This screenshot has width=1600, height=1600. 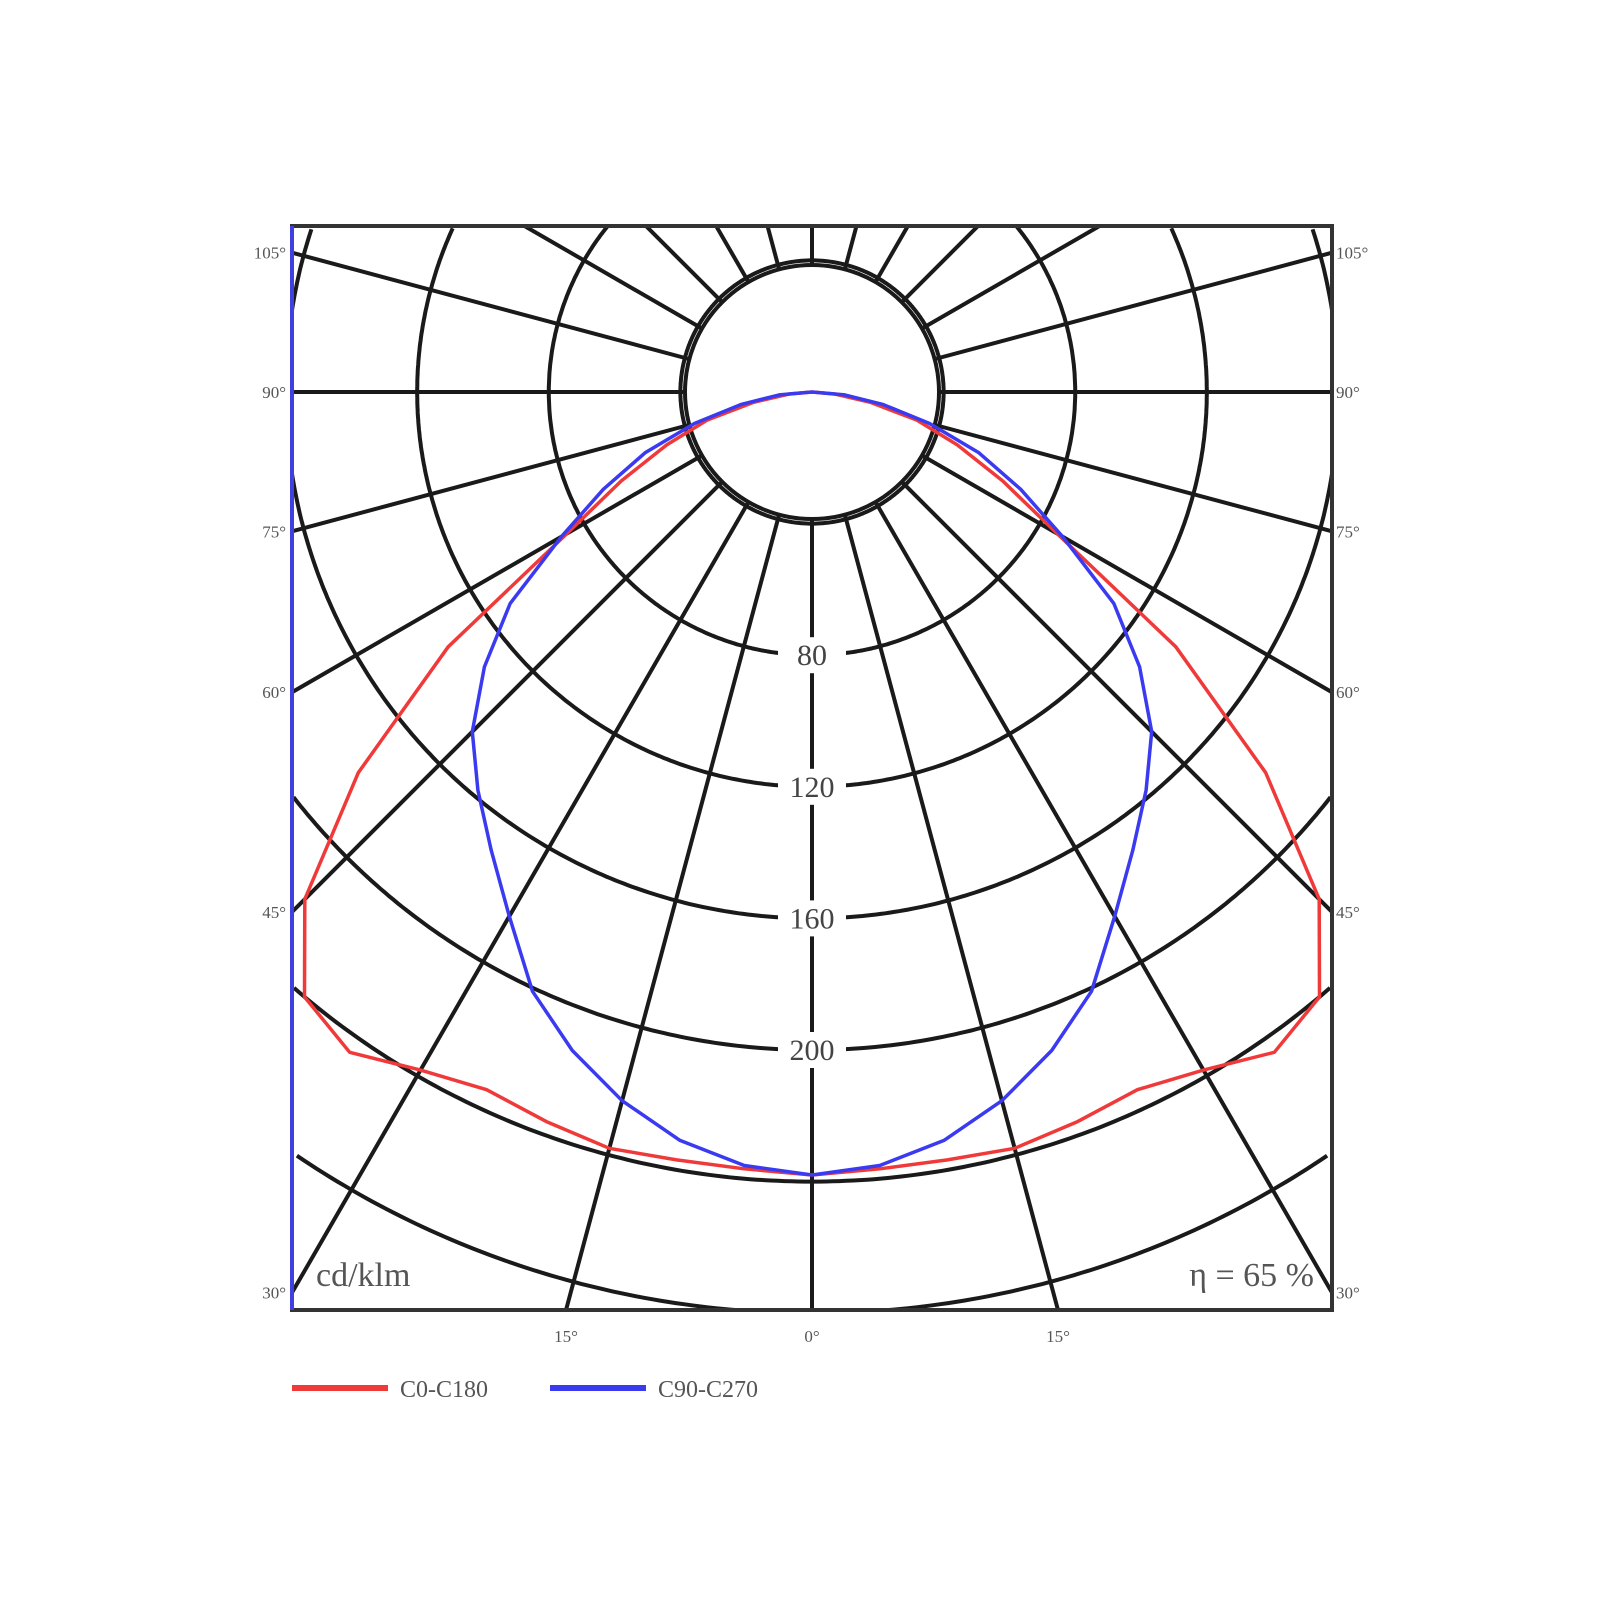 What do you see at coordinates (444, 1390) in the screenshot?
I see `legend-label: C0-C180` at bounding box center [444, 1390].